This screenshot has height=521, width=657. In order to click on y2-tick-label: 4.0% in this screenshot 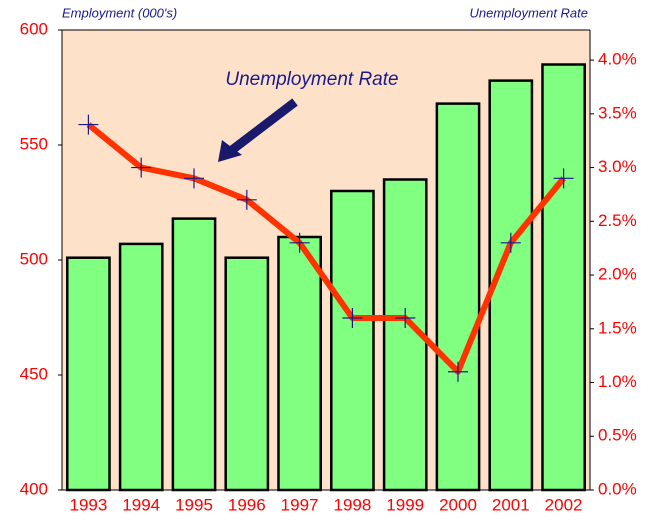, I will do `click(617, 59)`.